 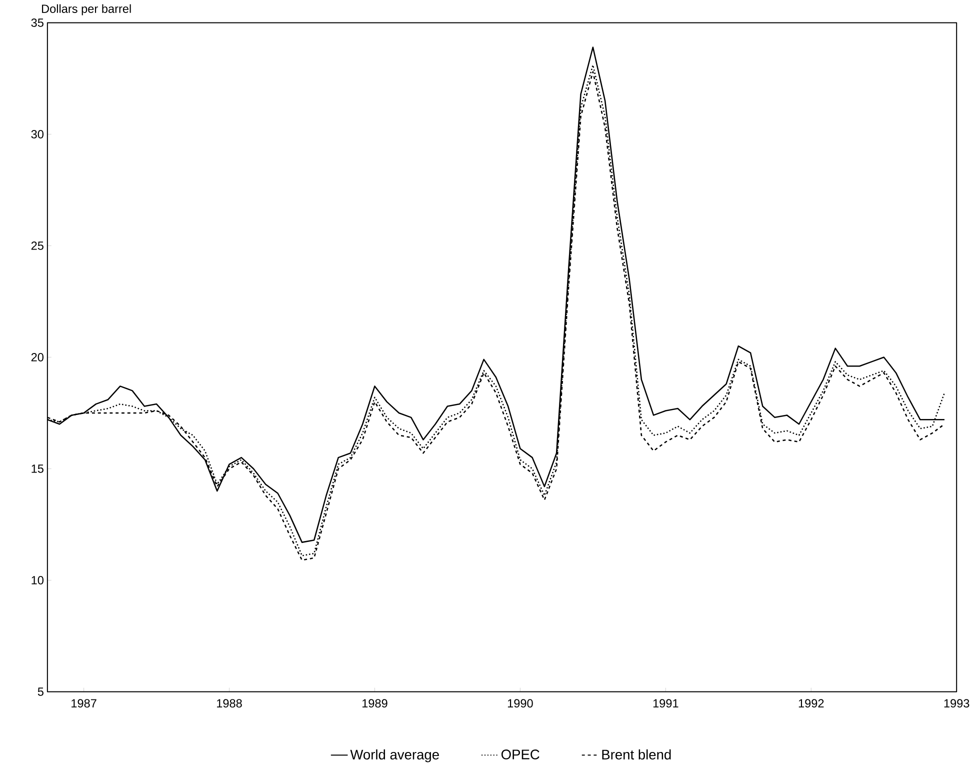 I want to click on x-tick-label: 1987, so click(x=84, y=703).